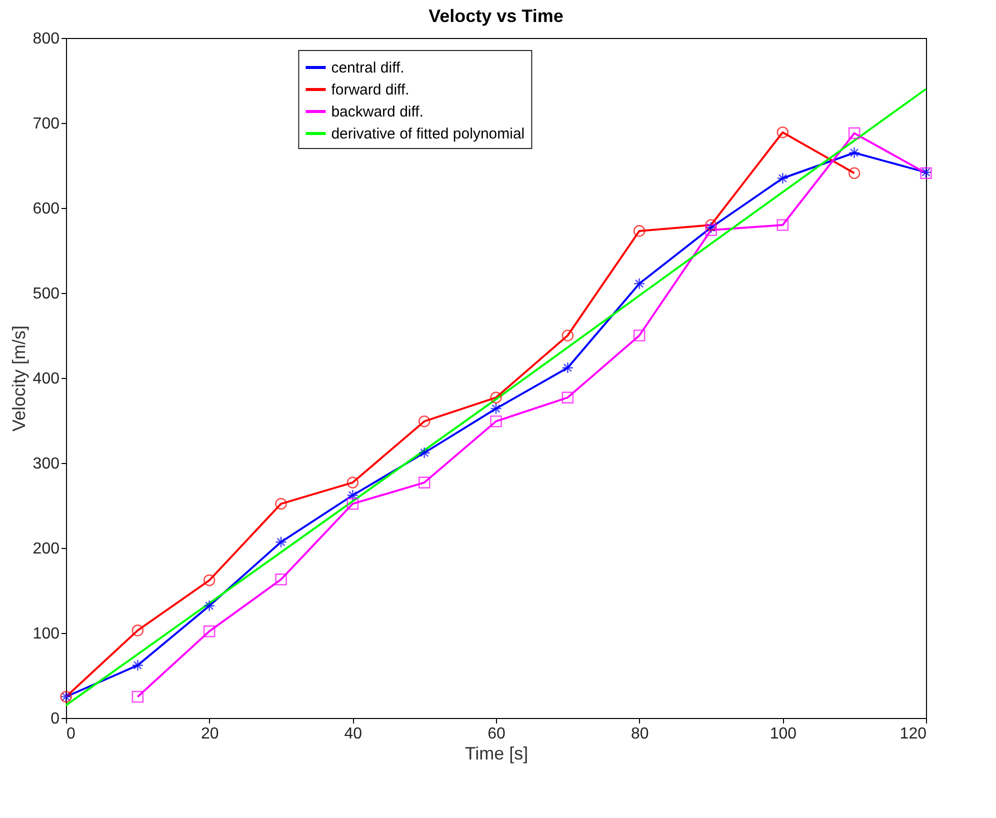 This screenshot has height=818, width=996. I want to click on x-tick-label: 0, so click(71, 734).